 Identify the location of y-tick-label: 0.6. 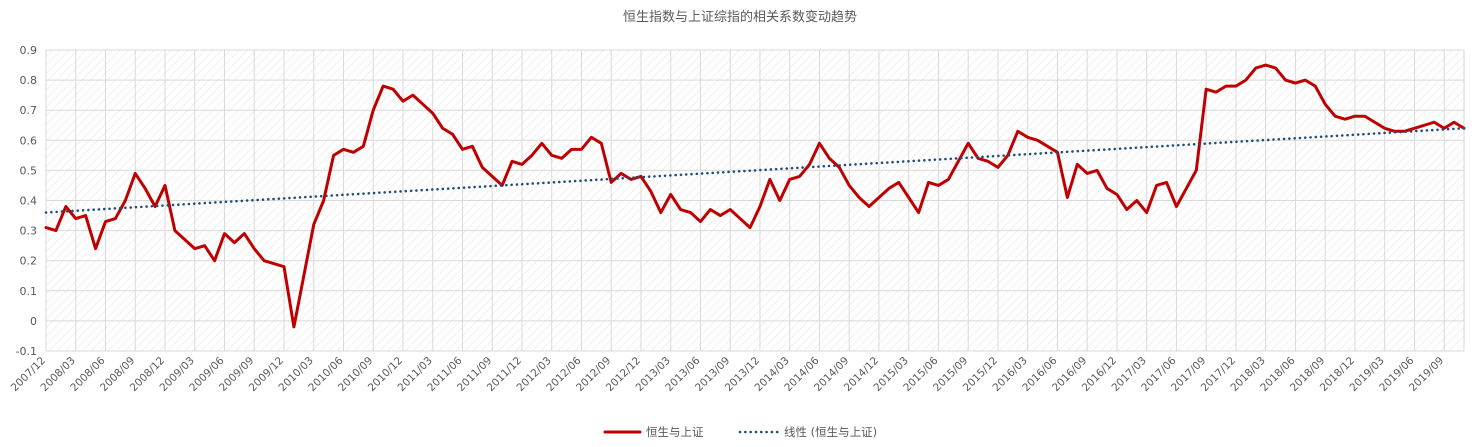
(29, 140).